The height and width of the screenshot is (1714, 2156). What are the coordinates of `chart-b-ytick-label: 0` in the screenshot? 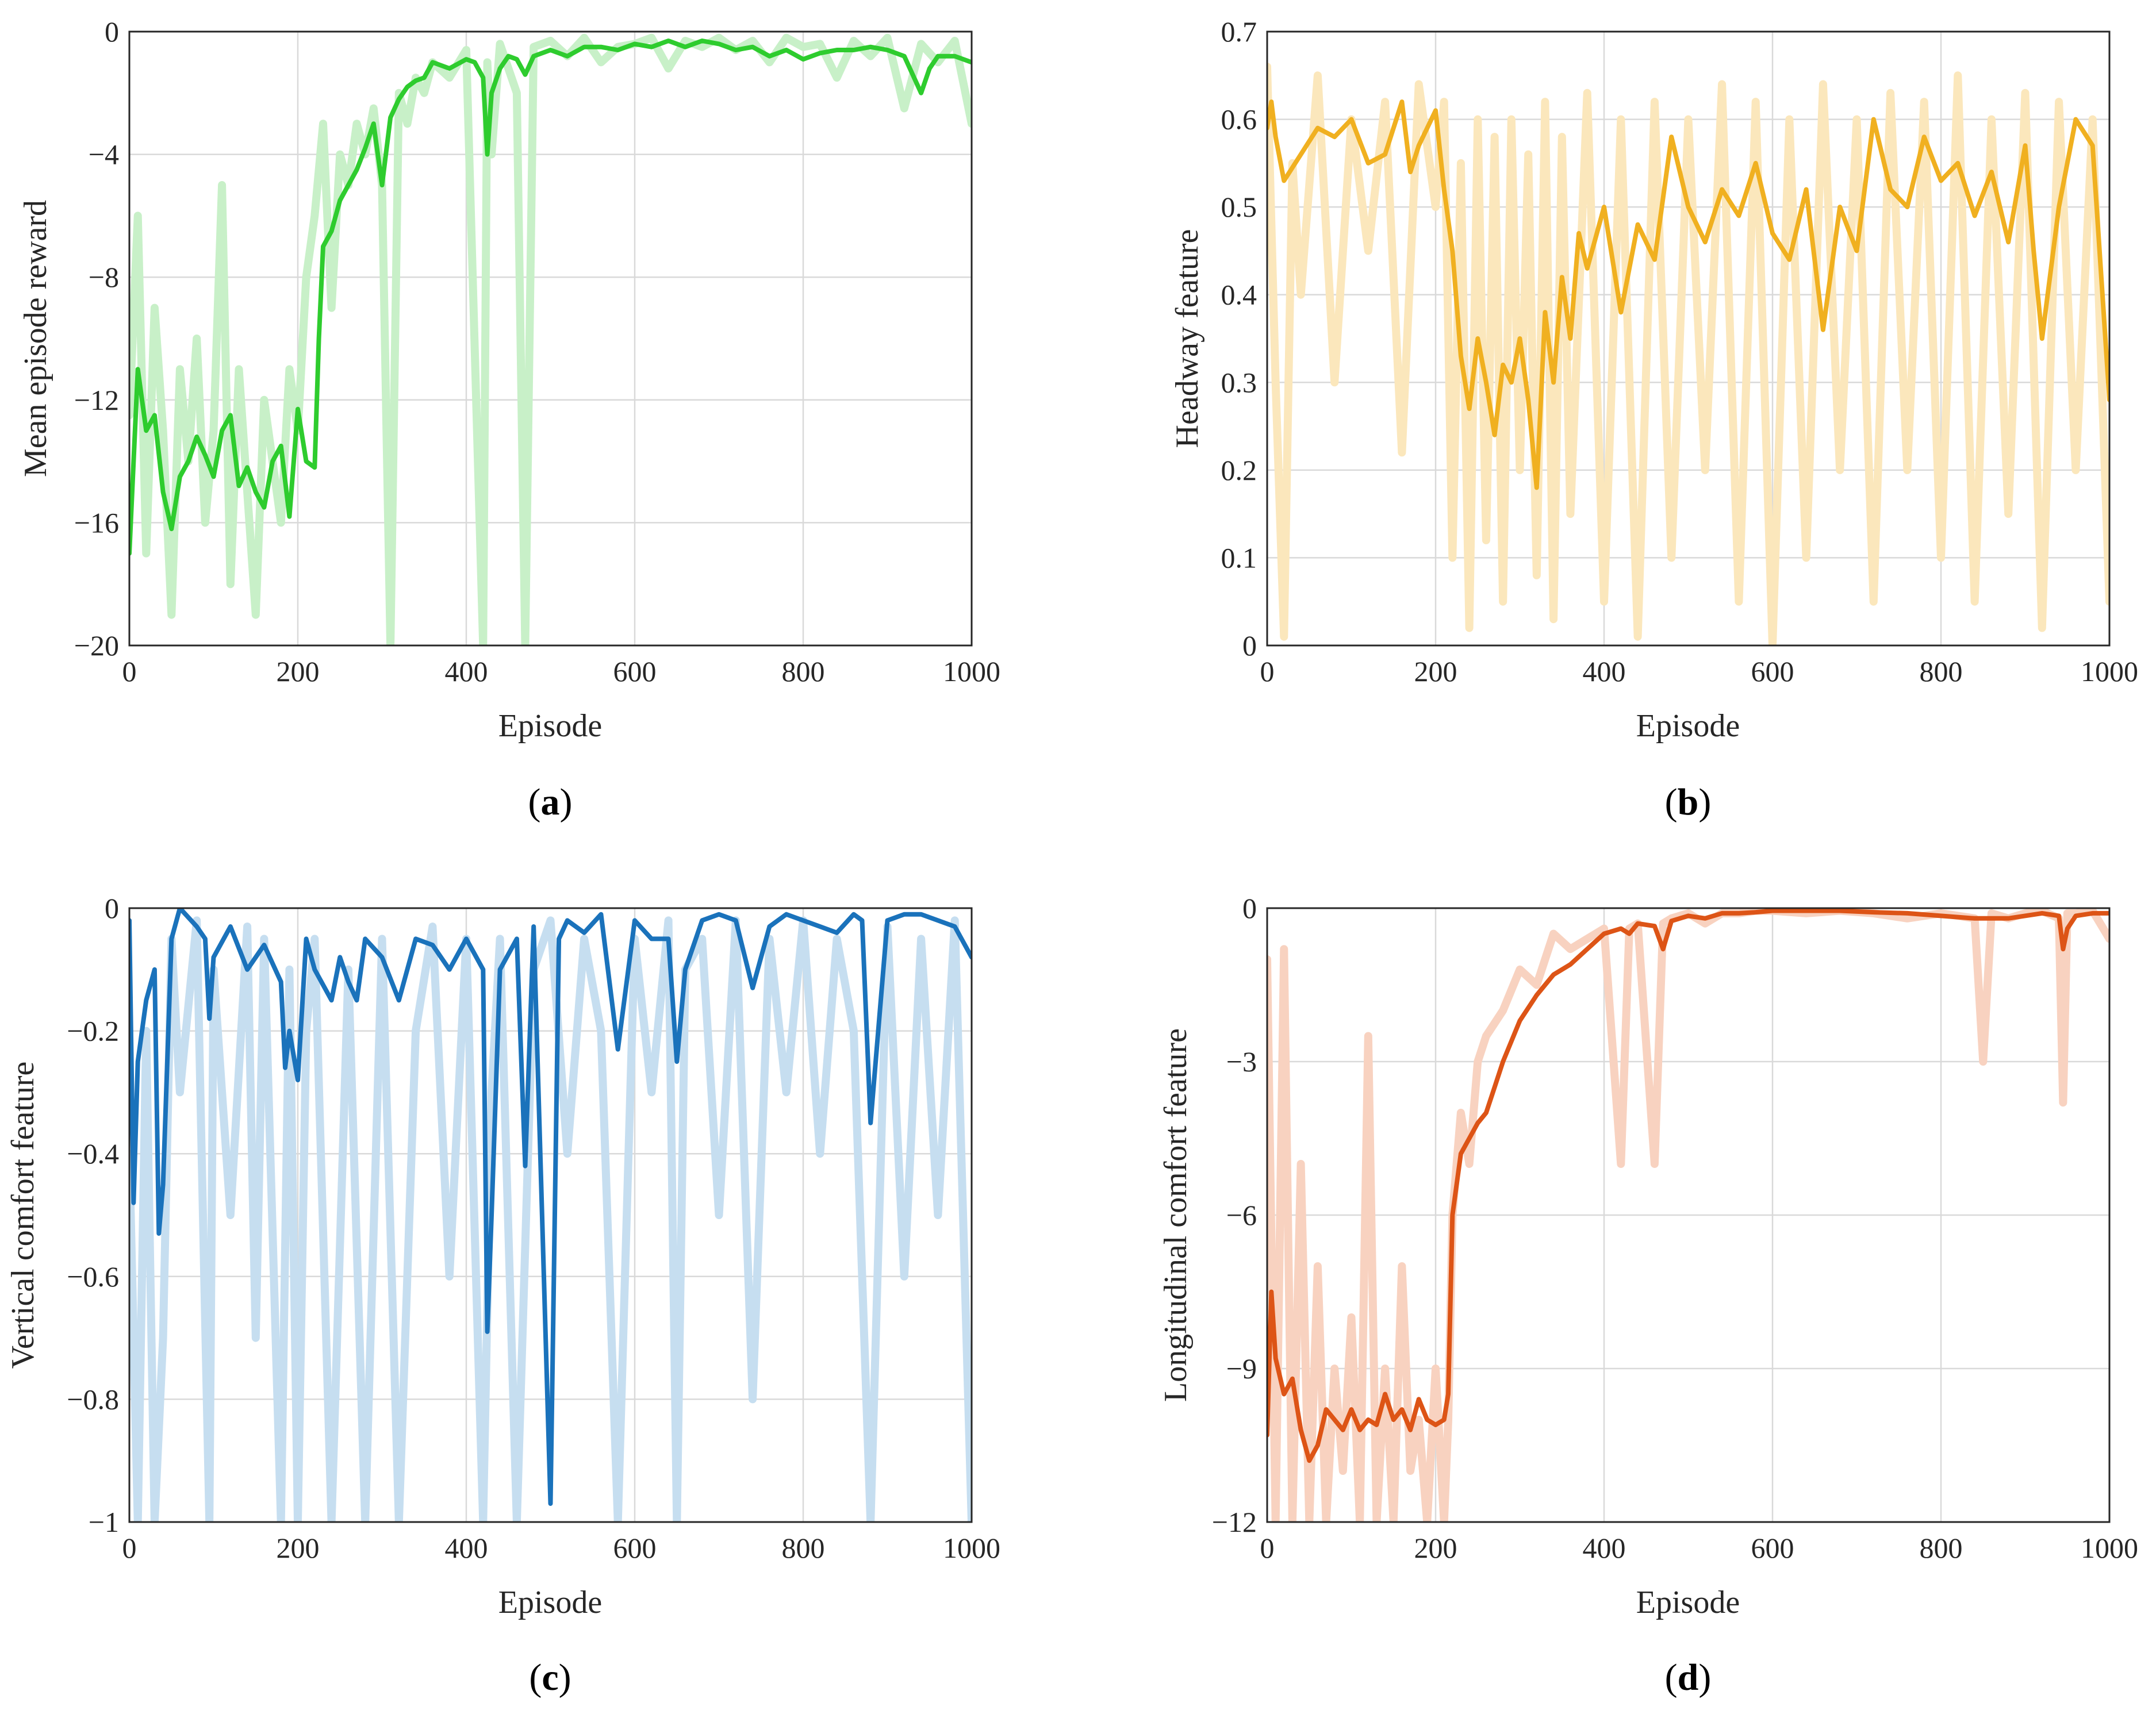 It's located at (1249, 645).